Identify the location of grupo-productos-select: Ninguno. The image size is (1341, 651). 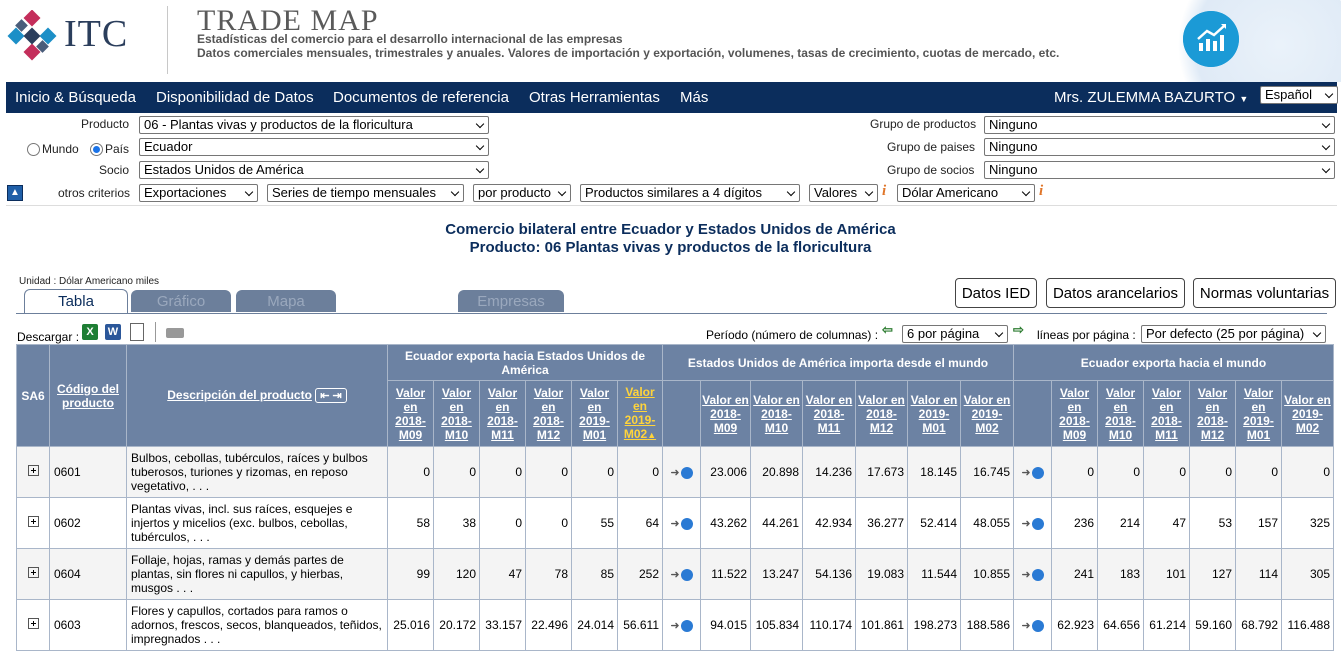
(1159, 125).